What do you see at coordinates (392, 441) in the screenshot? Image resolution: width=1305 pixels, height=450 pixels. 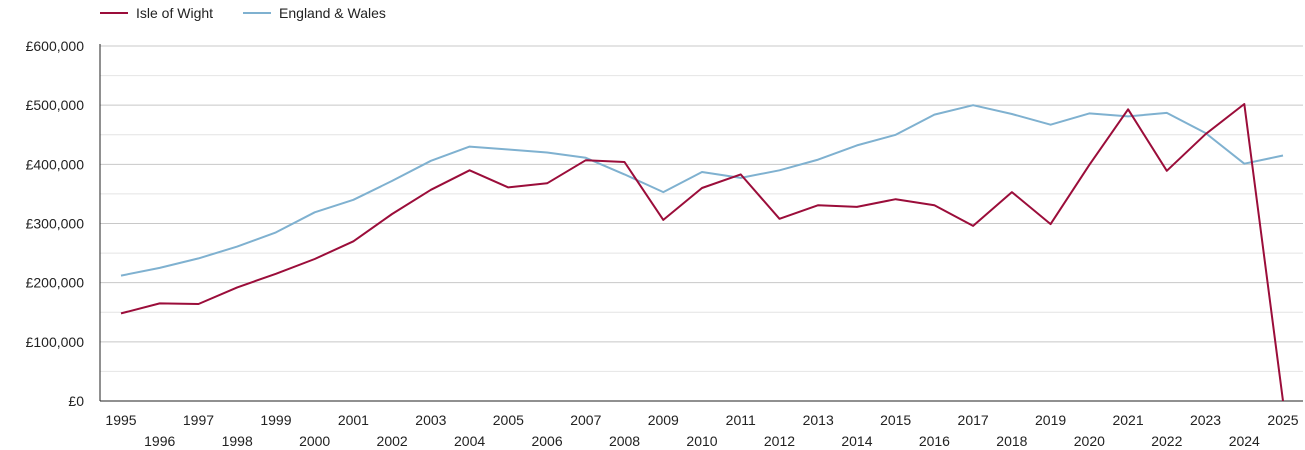 I see `x-tick-label: 2002` at bounding box center [392, 441].